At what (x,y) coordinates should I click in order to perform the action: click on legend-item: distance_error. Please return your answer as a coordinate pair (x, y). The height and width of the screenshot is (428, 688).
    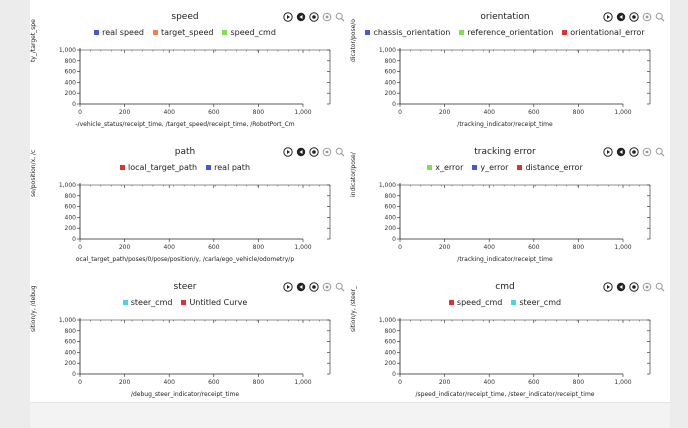
    Looking at the image, I should click on (550, 167).